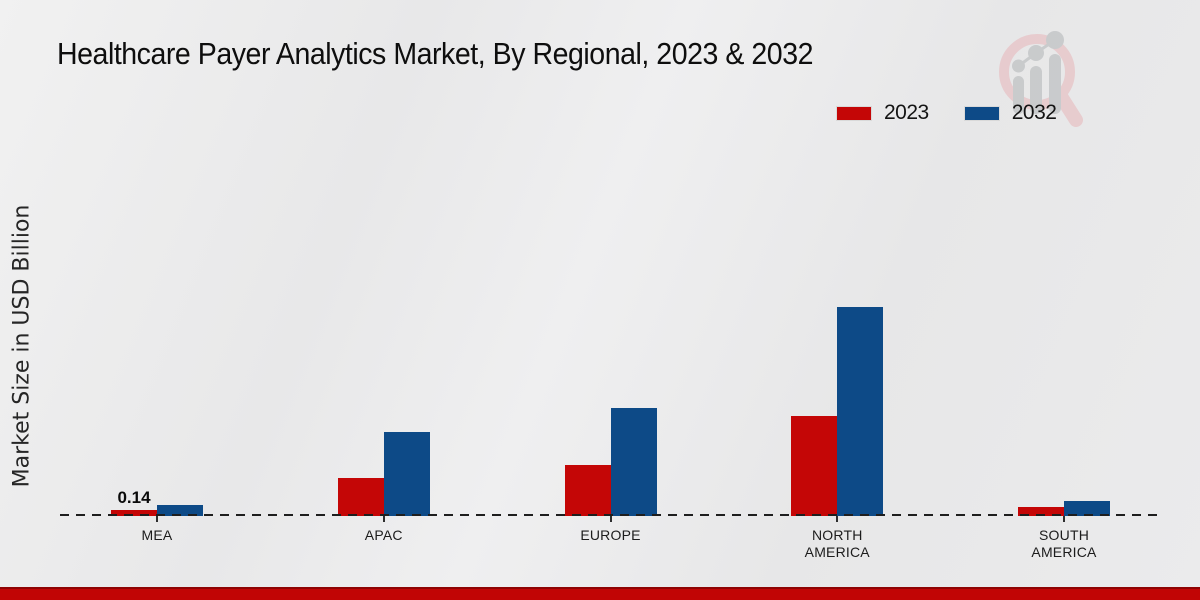 The width and height of the screenshot is (1200, 600). Describe the element at coordinates (1087, 508) in the screenshot. I see `bar-south-america-2032` at that location.